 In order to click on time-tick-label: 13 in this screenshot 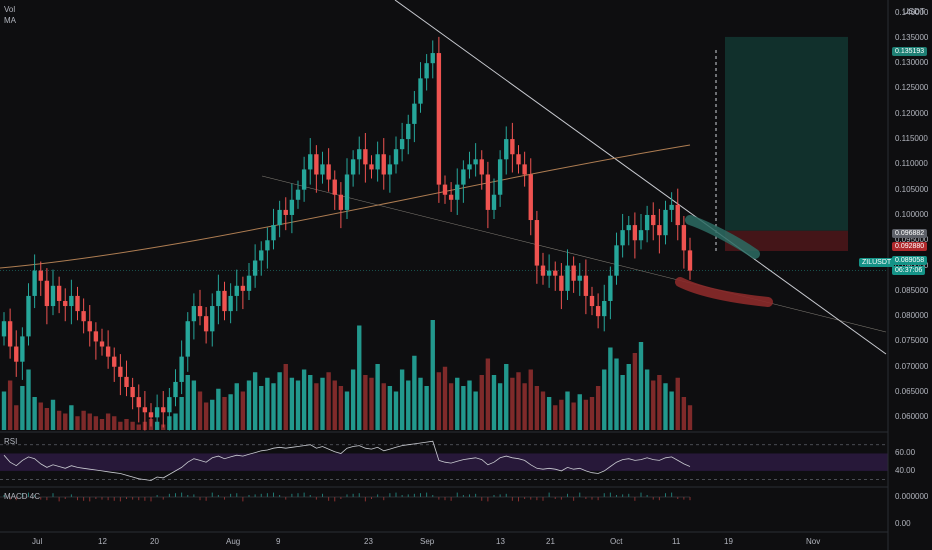, I will do `click(500, 541)`.